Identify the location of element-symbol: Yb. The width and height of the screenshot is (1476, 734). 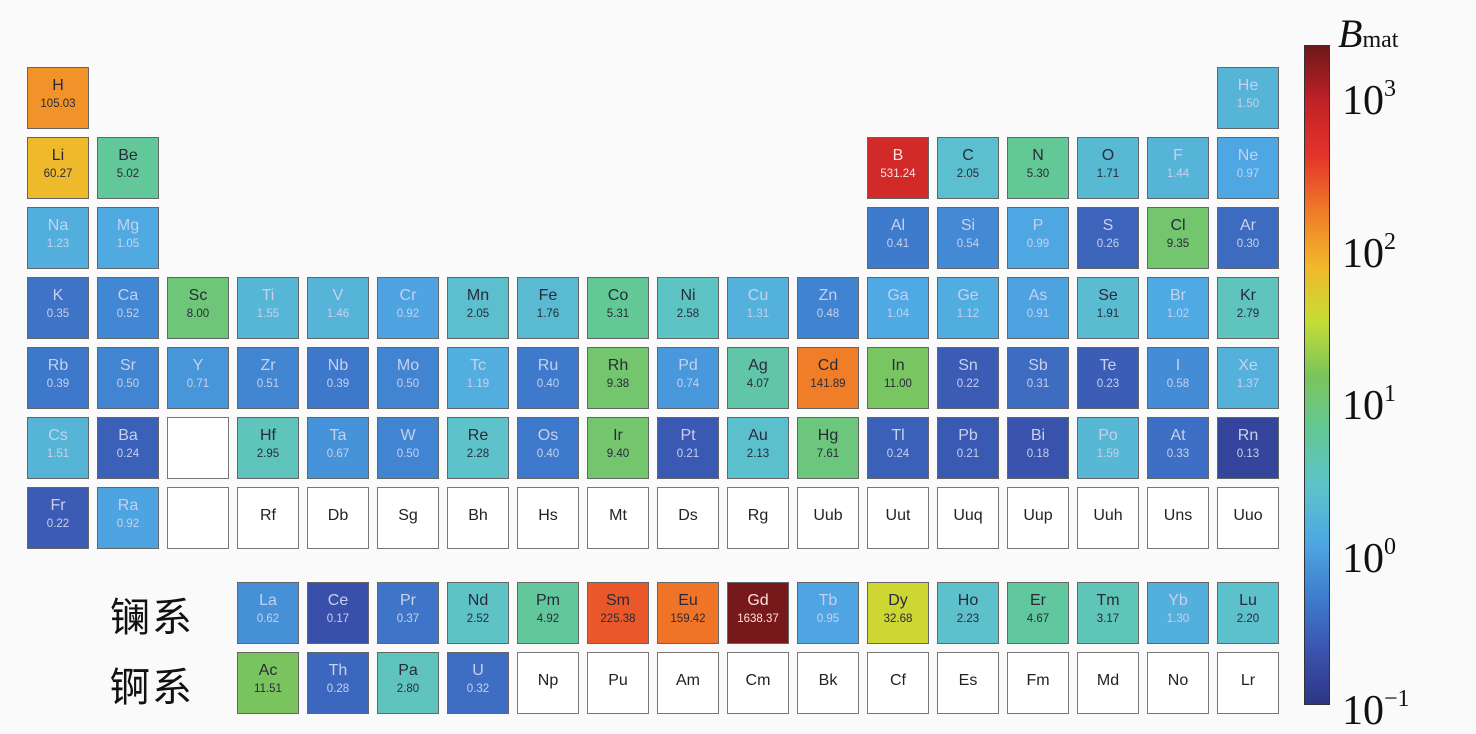
(1178, 600).